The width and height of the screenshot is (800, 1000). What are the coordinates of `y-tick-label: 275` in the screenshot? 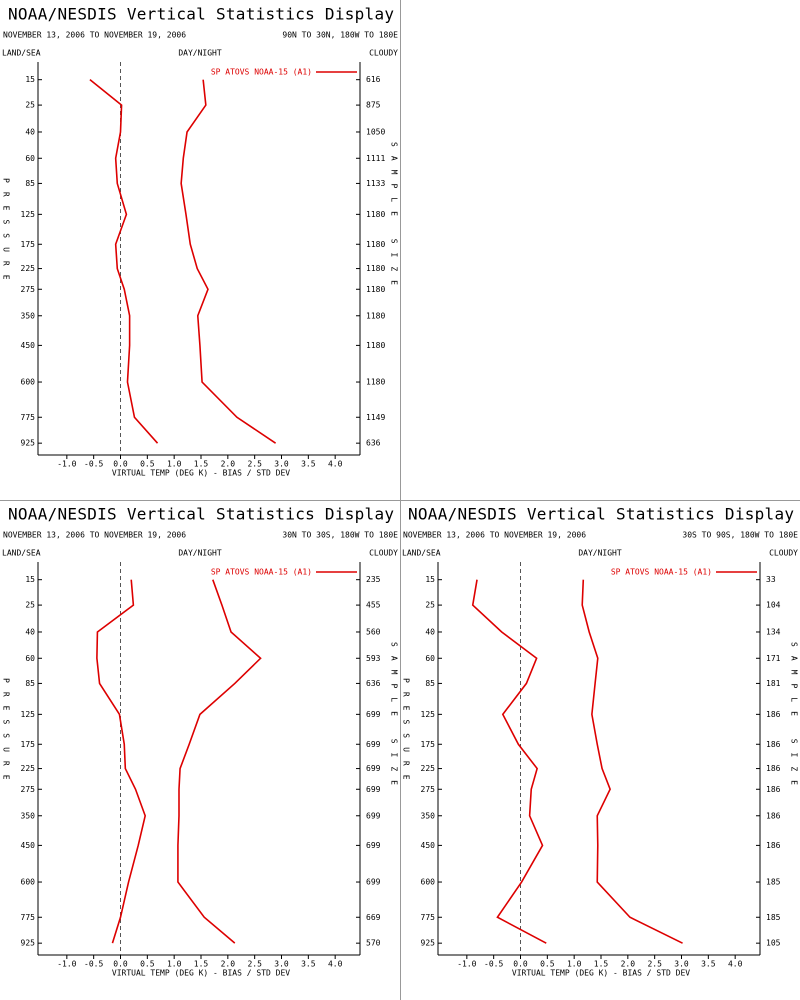 It's located at (28, 289).